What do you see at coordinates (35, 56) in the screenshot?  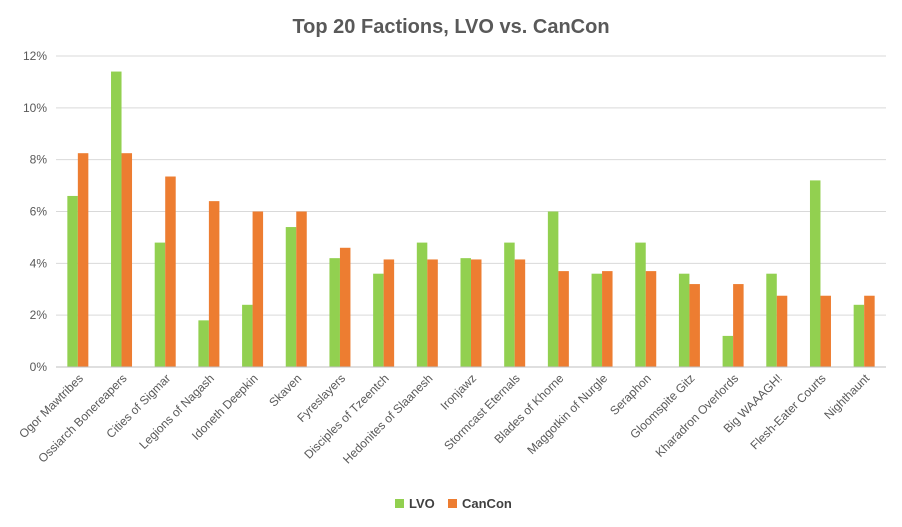 I see `y-tick-label: 12%` at bounding box center [35, 56].